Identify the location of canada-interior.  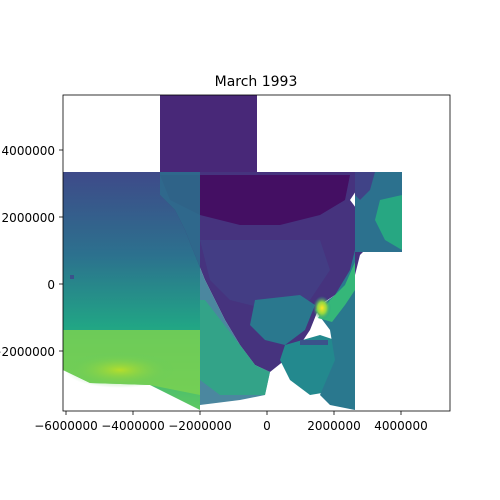
(255, 200).